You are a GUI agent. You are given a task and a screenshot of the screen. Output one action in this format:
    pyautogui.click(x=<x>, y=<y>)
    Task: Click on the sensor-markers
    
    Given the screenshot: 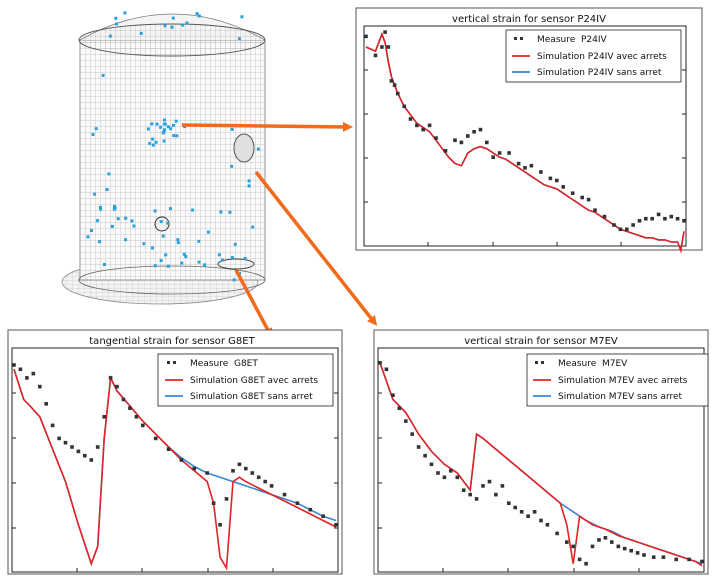 What is the action you would take?
    pyautogui.click(x=173, y=146)
    